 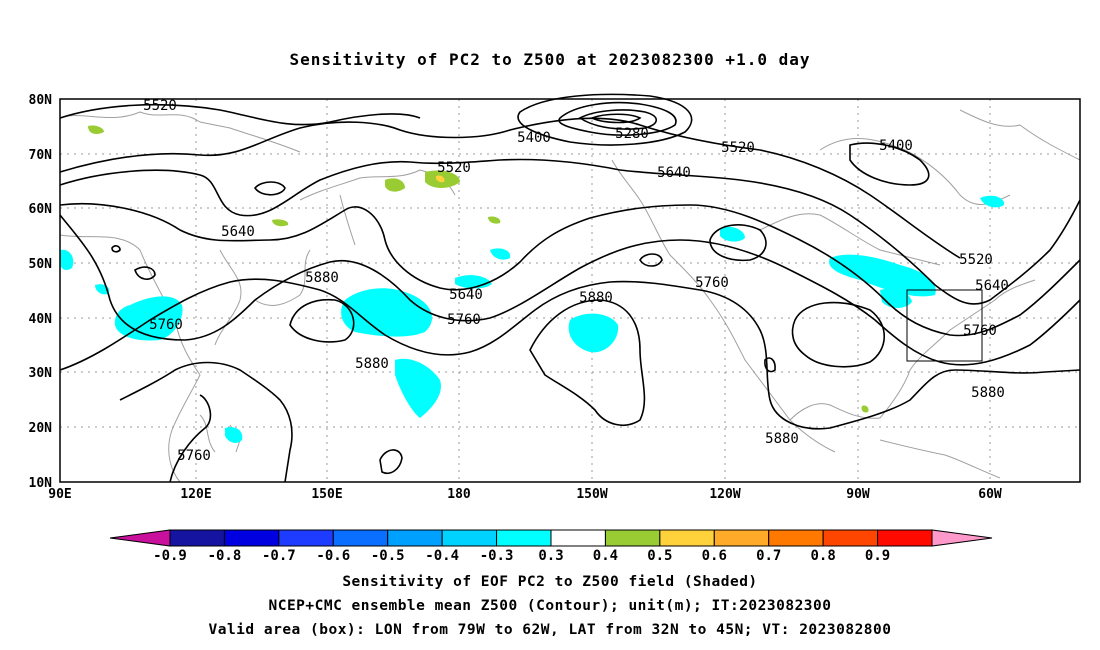 I want to click on colorbar-arrow-low, so click(x=140, y=538).